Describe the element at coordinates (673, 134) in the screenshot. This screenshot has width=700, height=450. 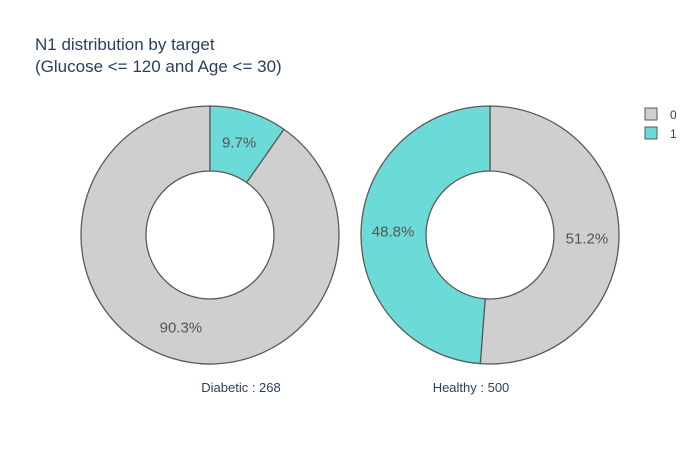
I see `legend-label-1: 1` at that location.